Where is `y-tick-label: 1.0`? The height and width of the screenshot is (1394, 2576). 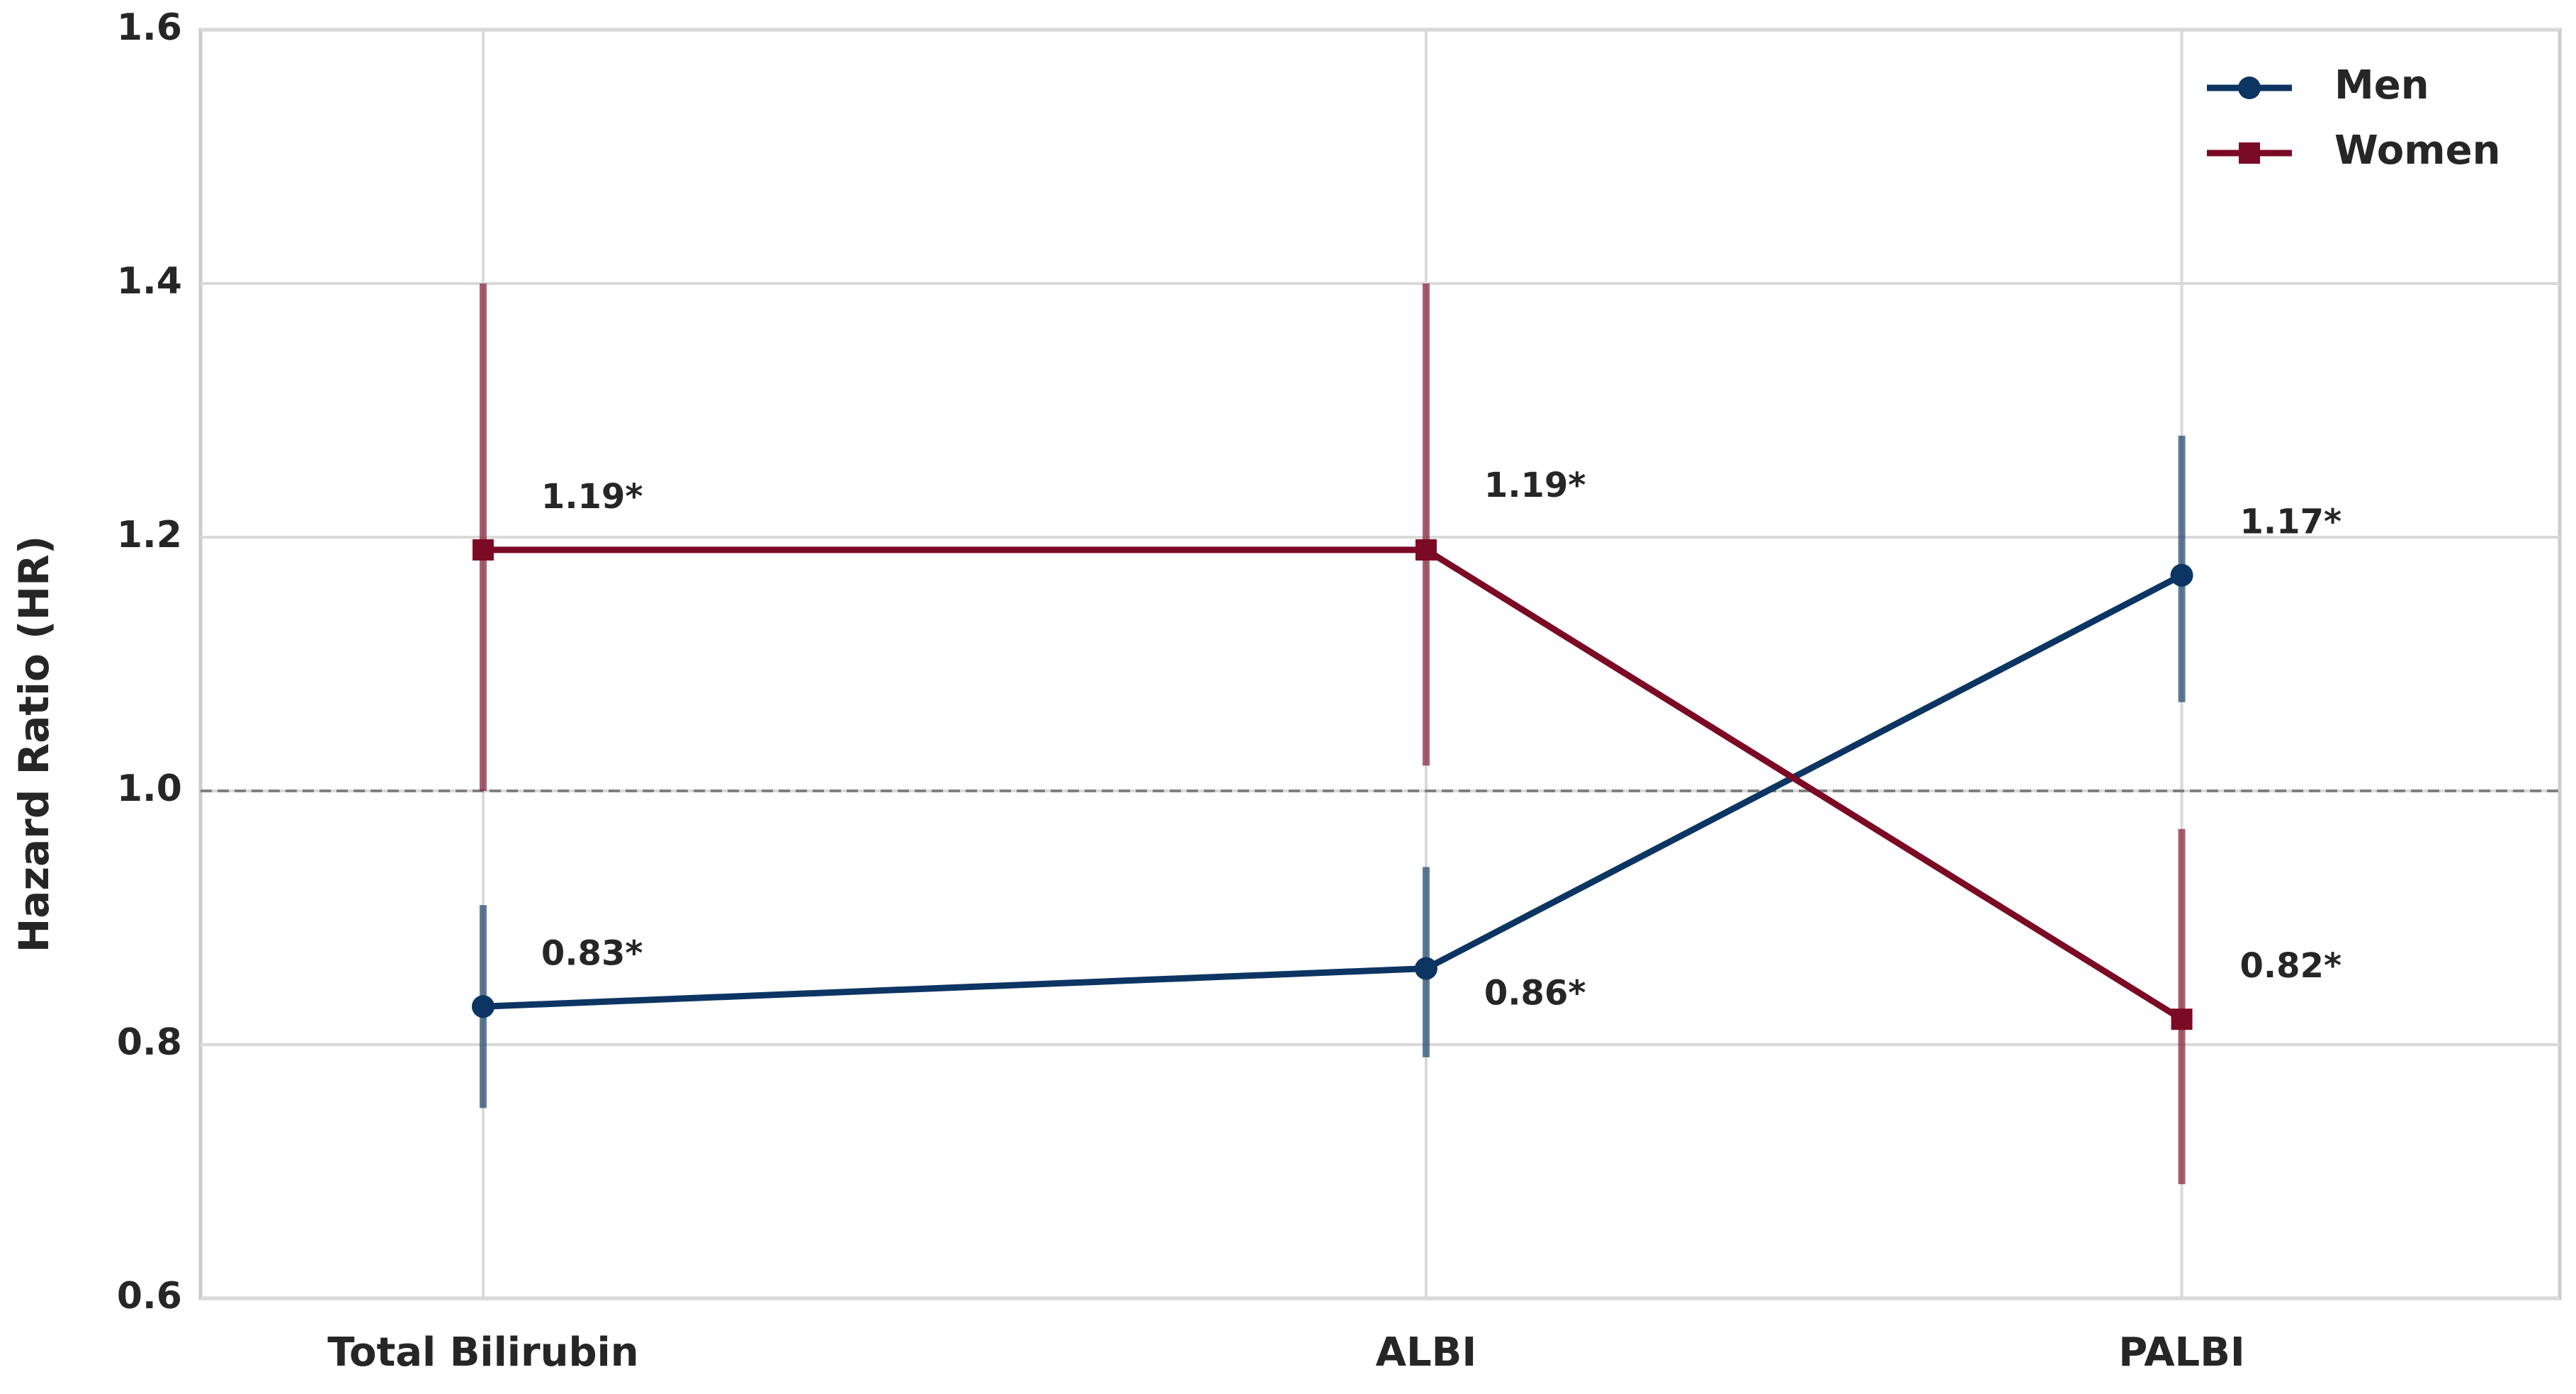 y-tick-label: 1.0 is located at coordinates (149, 789).